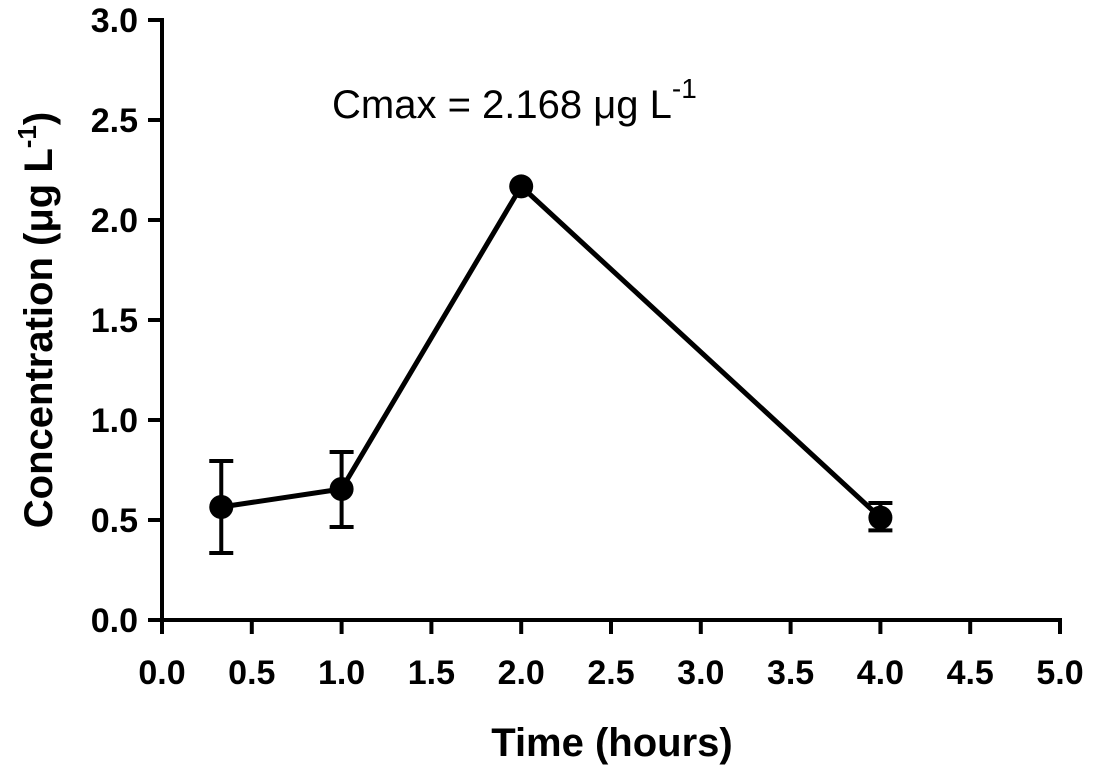  Describe the element at coordinates (970, 673) in the screenshot. I see `x-tick-label: 4.5` at that location.